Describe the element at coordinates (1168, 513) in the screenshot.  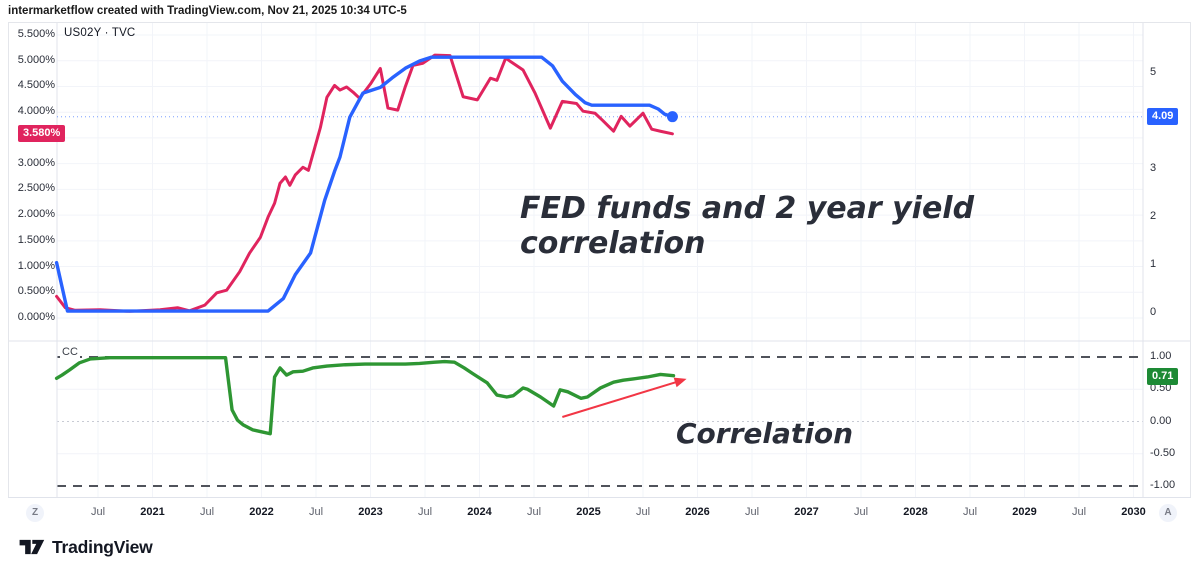
I see `auto-scale-button: A` at that location.